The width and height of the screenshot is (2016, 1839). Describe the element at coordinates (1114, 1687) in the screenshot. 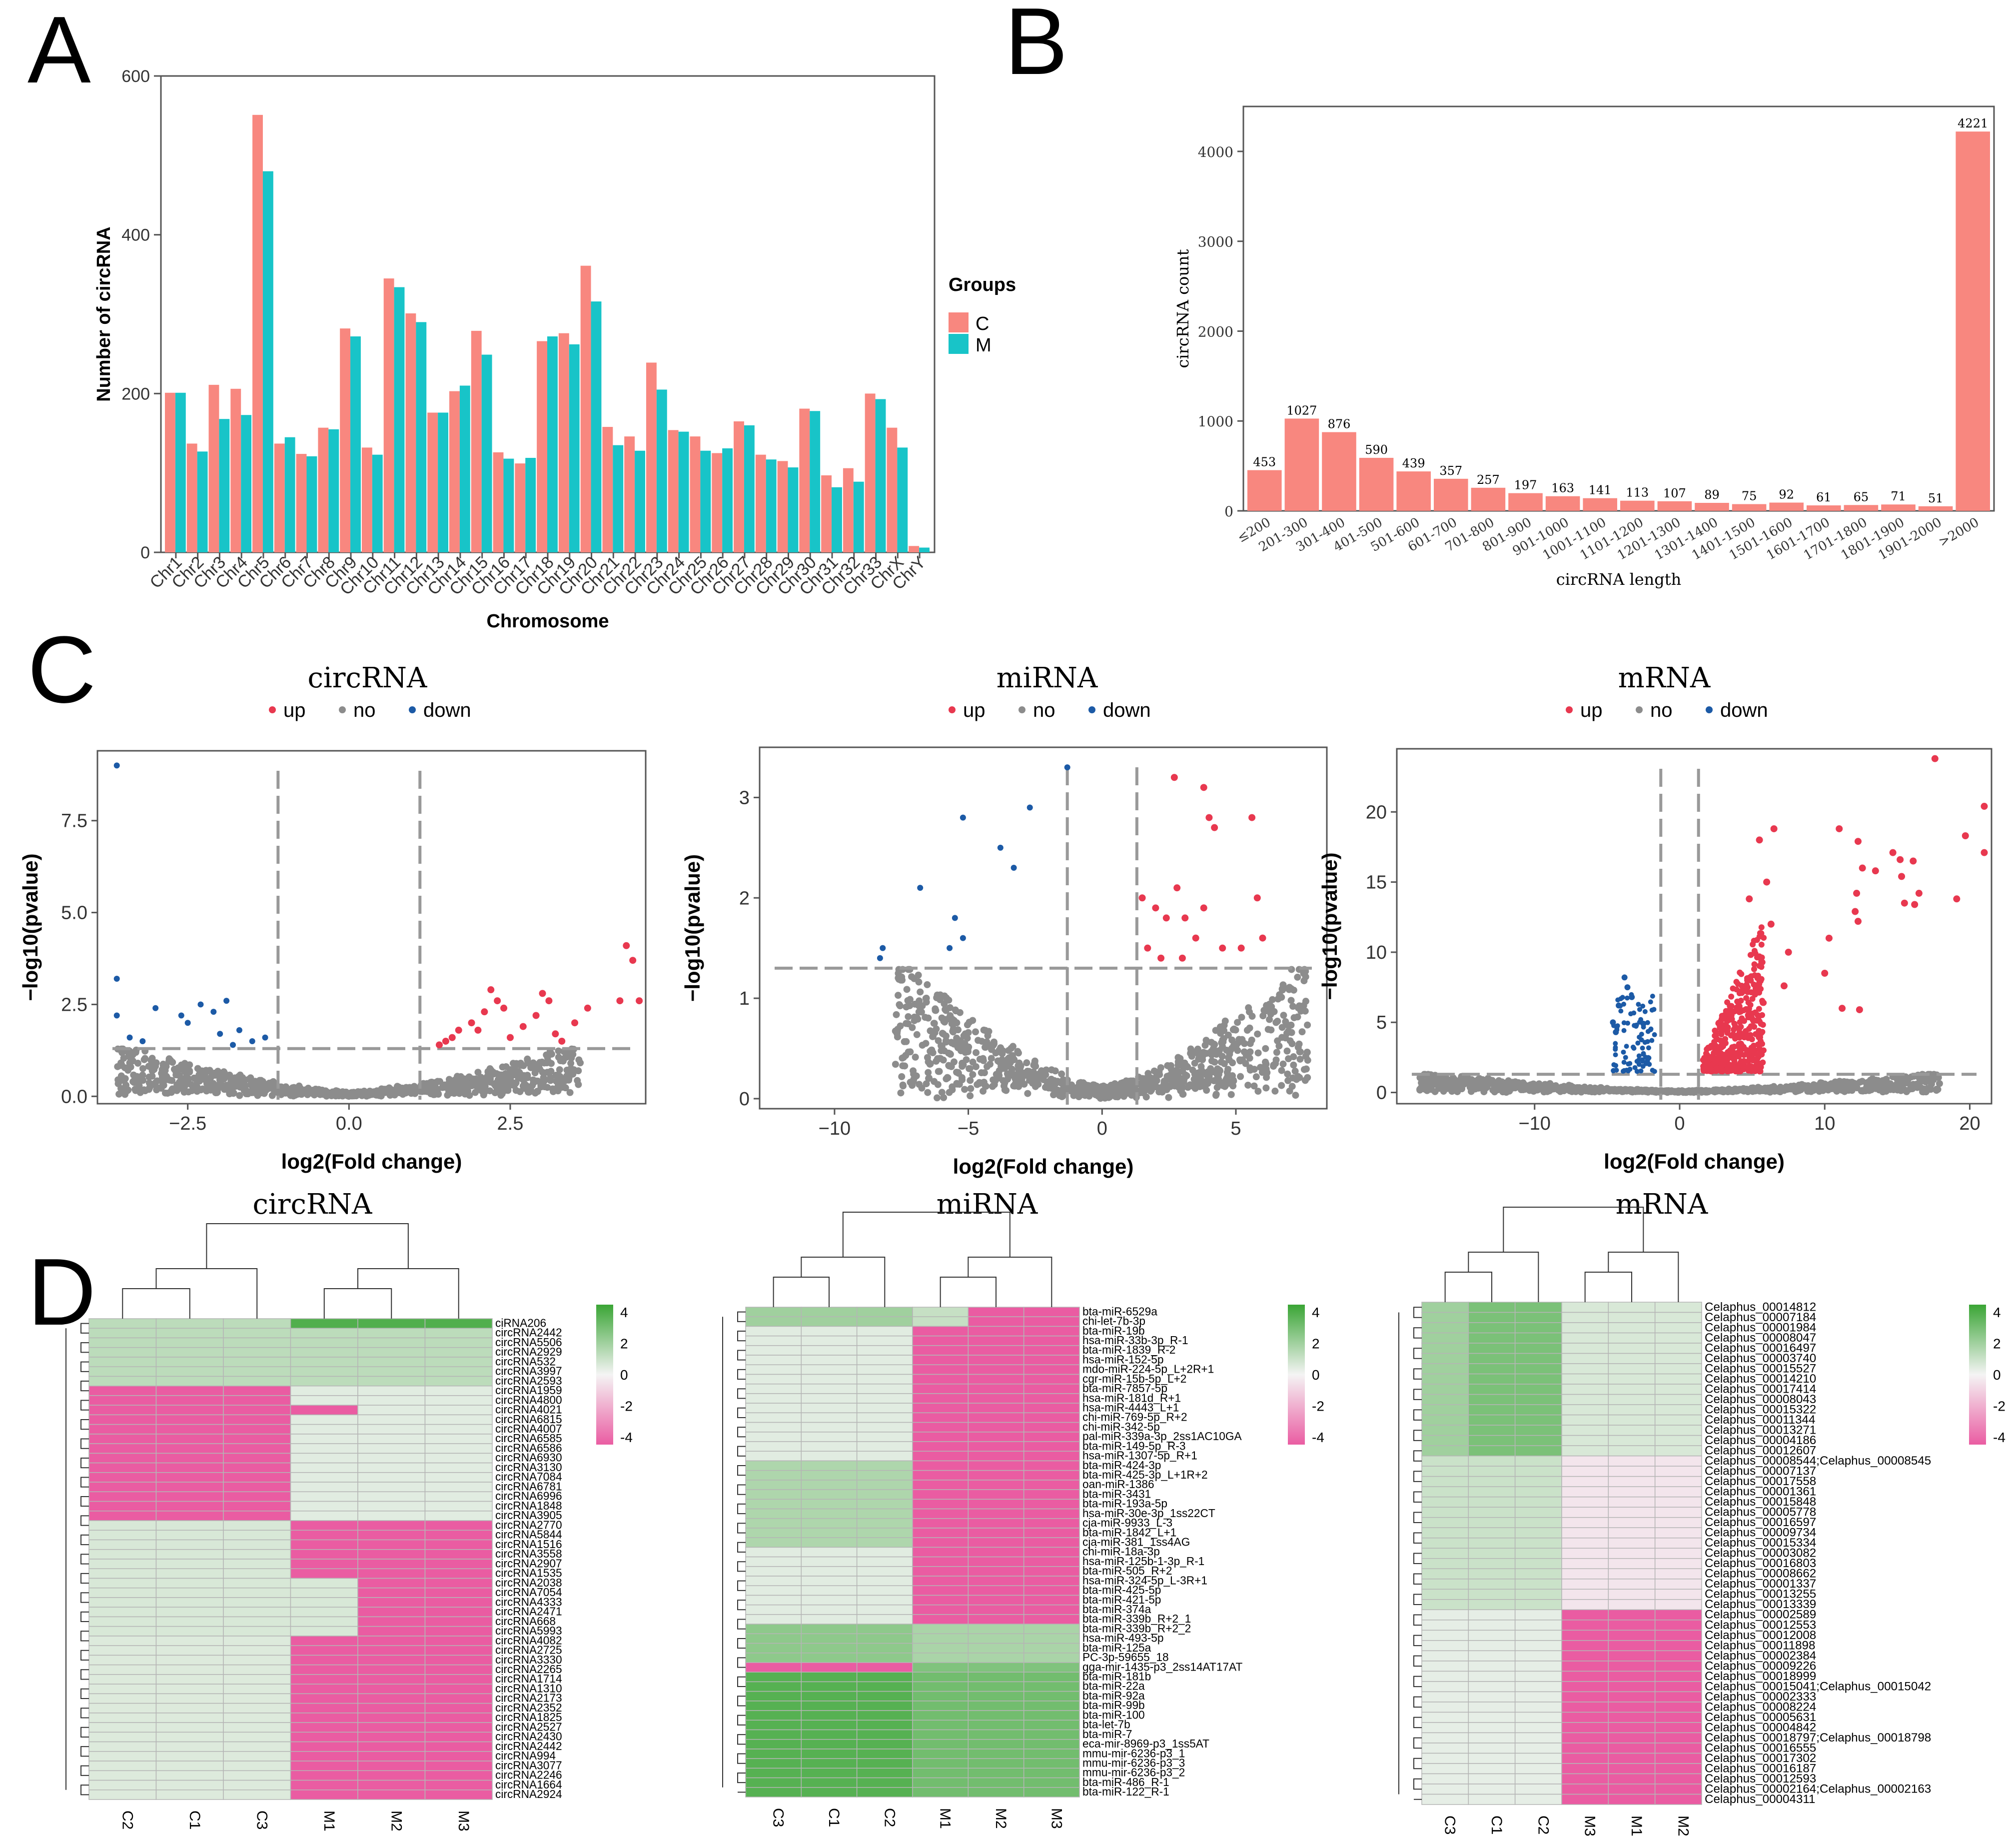

I see `heatmap-row-label: bta-miR-22a` at that location.